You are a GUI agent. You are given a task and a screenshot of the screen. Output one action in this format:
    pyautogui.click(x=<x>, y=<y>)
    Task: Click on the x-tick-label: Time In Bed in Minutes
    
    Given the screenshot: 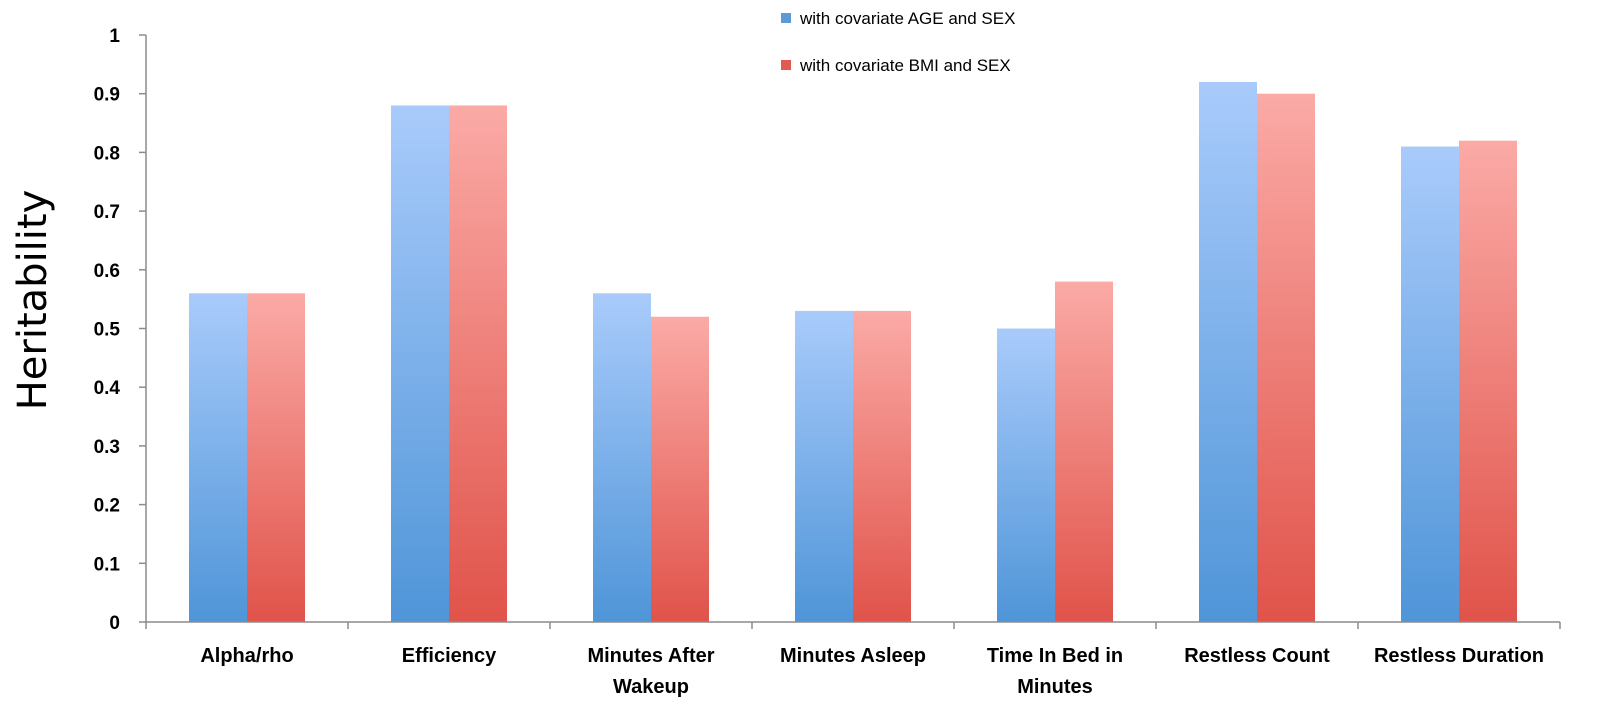 What is the action you would take?
    pyautogui.click(x=1055, y=671)
    